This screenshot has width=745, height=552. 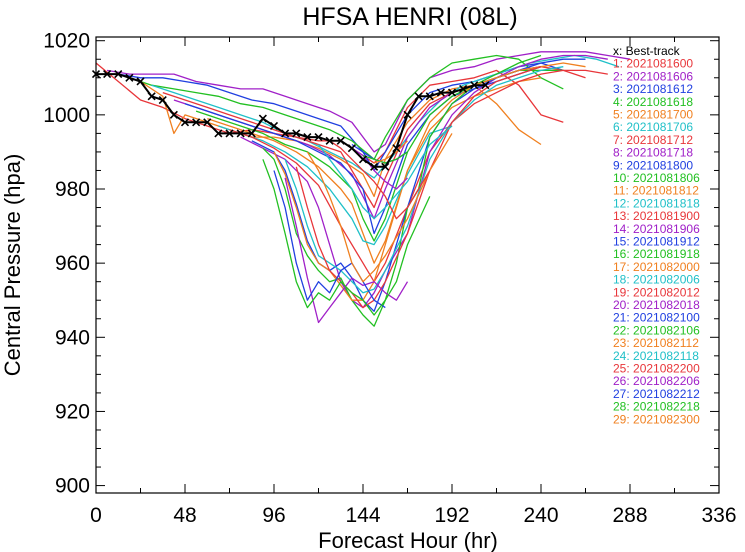 What do you see at coordinates (653, 165) in the screenshot?
I see `legend-entry-9: 9: 2021081800` at bounding box center [653, 165].